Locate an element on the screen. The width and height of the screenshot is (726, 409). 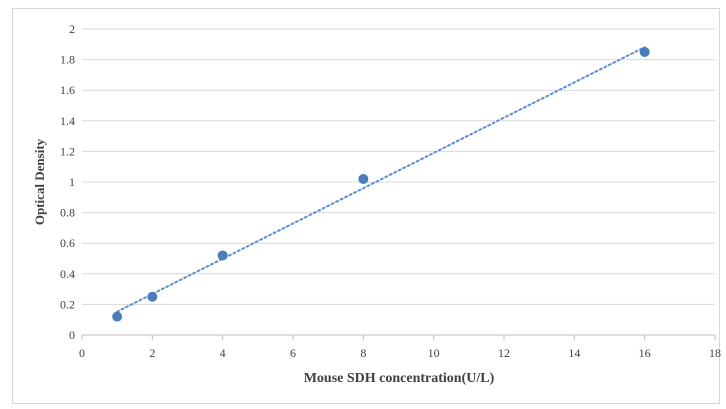
y-tick-label: 0.4 is located at coordinates (67, 274).